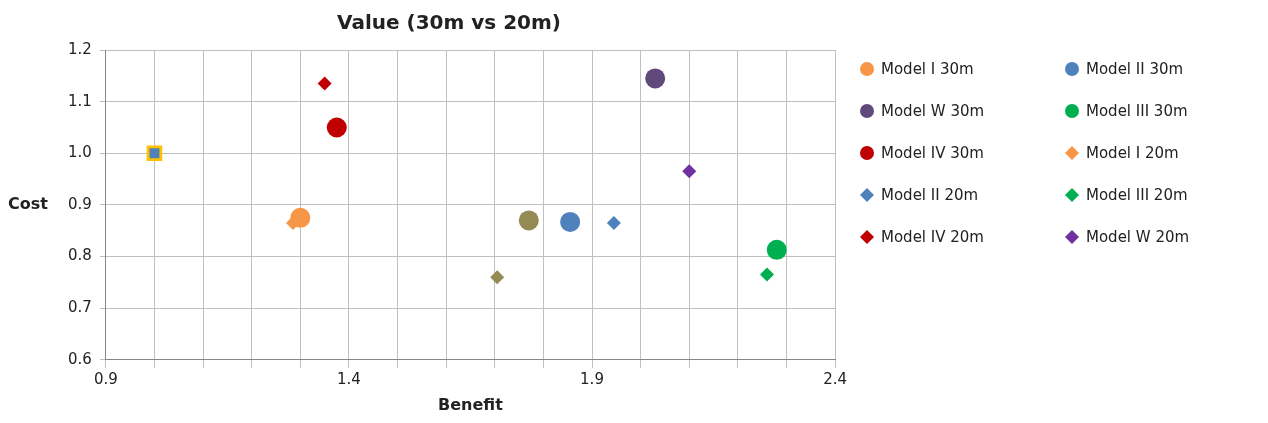  What do you see at coordinates (1132, 153) in the screenshot?
I see `legend-label: Model I 20m` at bounding box center [1132, 153].